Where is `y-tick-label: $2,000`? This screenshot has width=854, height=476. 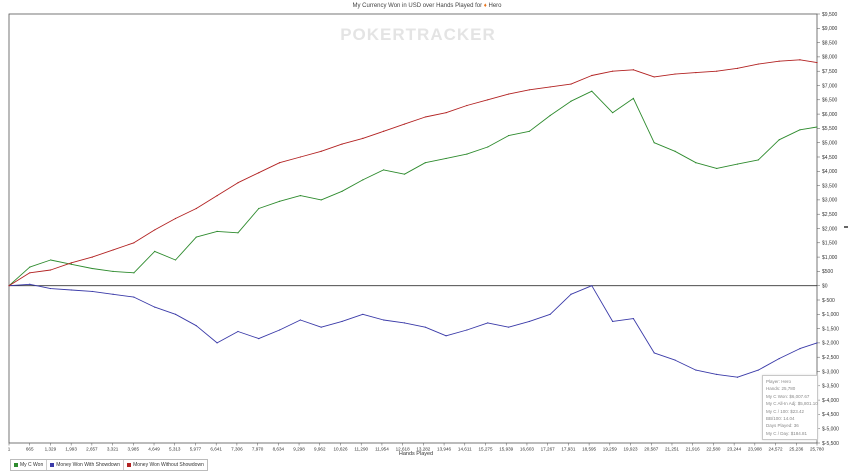
y-tick-label: $2,000 is located at coordinates (830, 229).